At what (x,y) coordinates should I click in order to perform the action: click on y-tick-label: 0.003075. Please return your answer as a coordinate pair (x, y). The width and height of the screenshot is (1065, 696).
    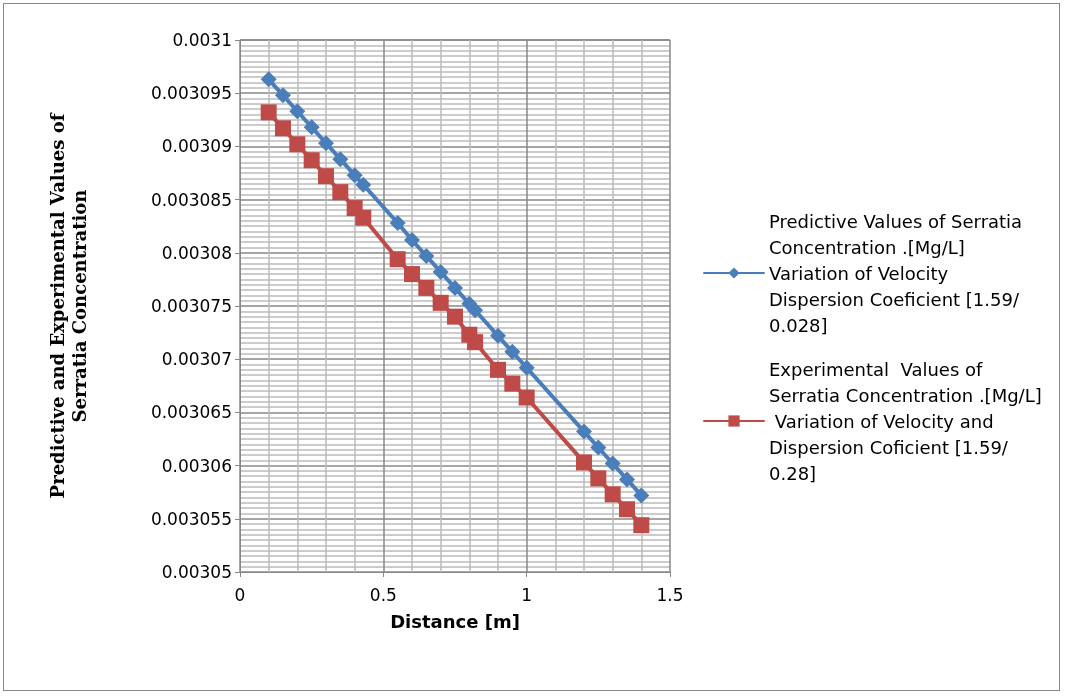
    Looking at the image, I should click on (191, 306).